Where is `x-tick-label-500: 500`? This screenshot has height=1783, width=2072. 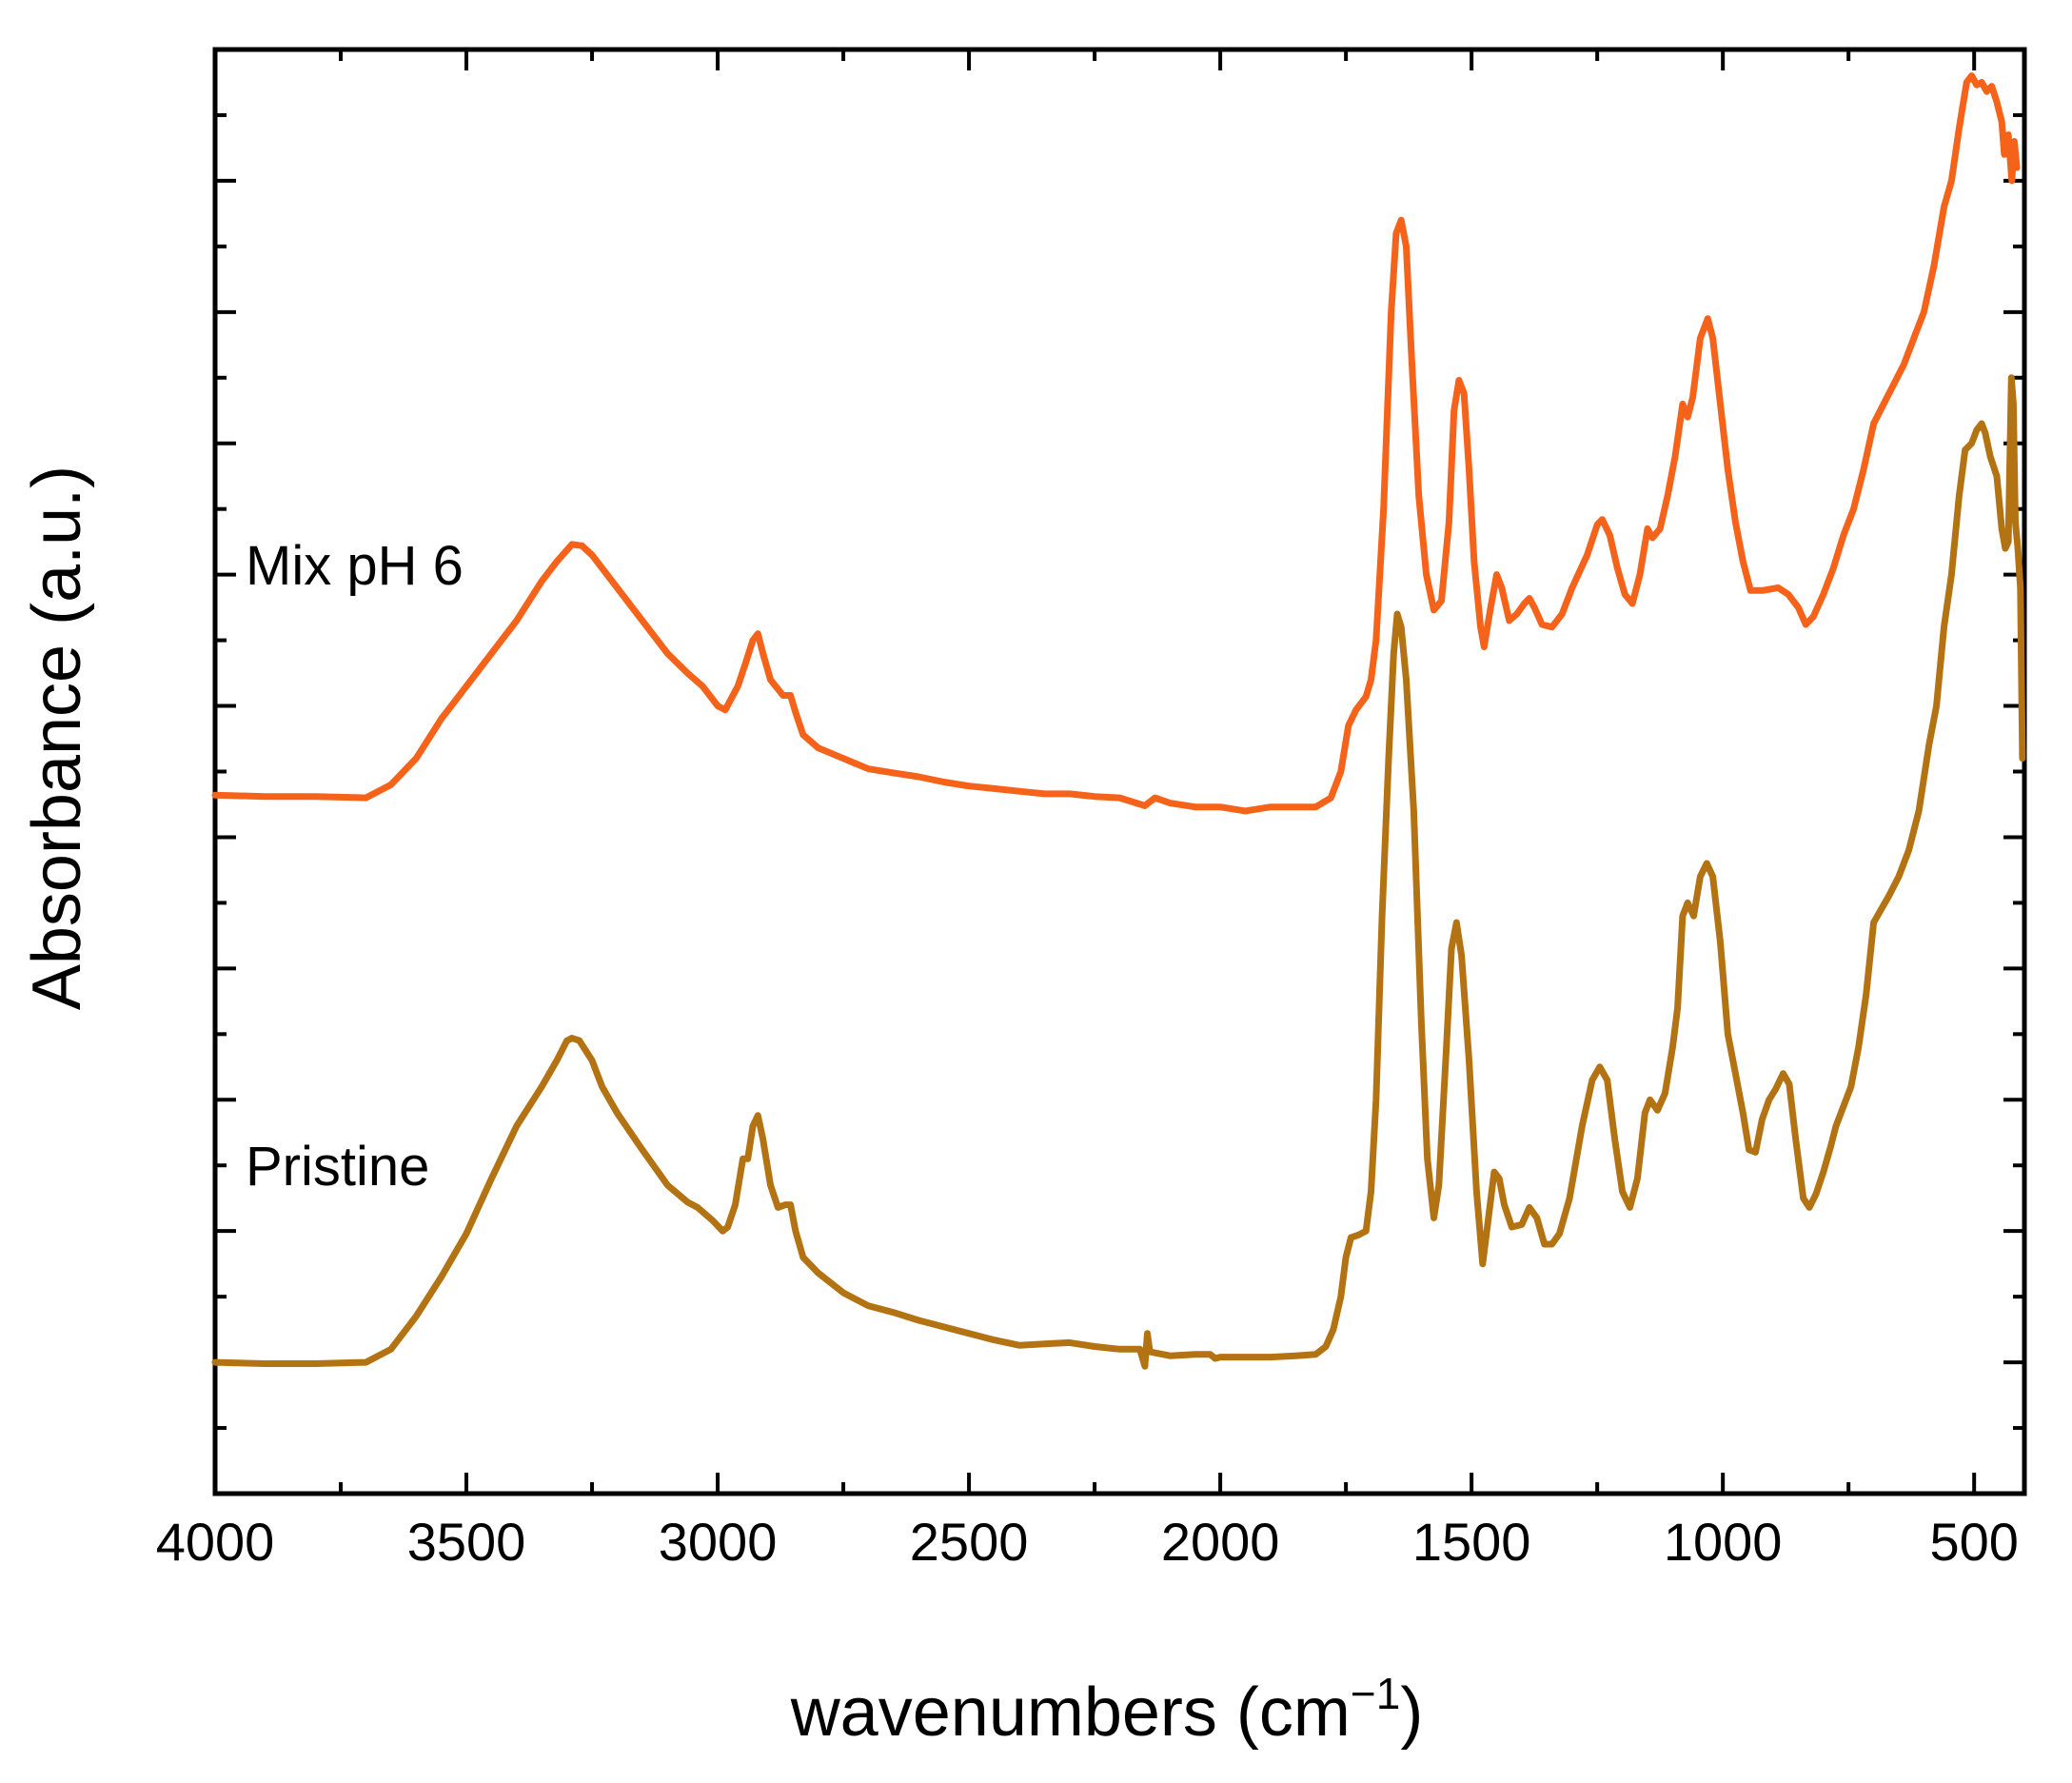
x-tick-label-500: 500 is located at coordinates (1973, 1542).